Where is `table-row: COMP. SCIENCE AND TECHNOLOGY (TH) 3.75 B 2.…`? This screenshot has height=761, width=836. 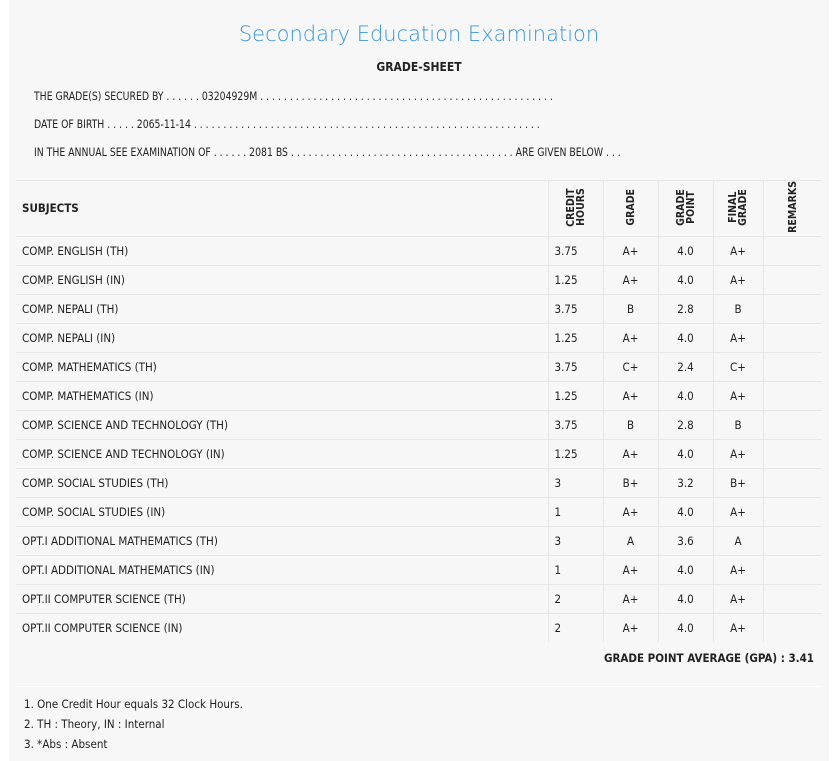 table-row: COMP. SCIENCE AND TECHNOLOGY (TH) 3.75 B 2.… is located at coordinates (419, 424).